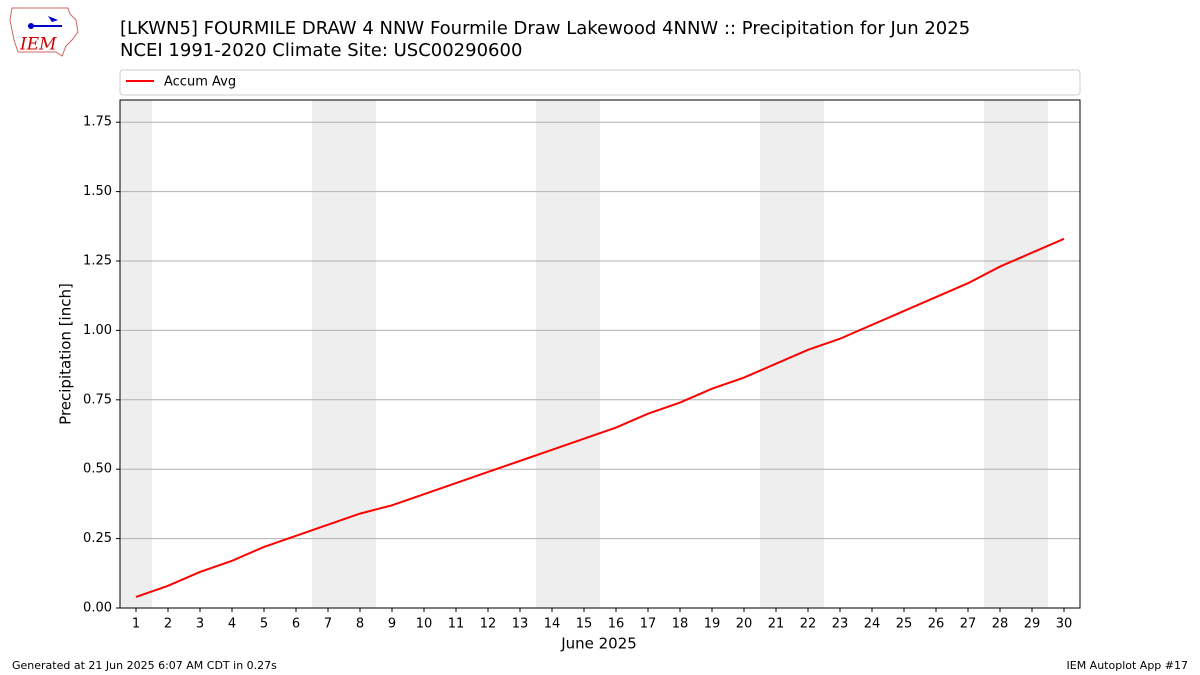 Image resolution: width=1200 pixels, height=675 pixels. Describe the element at coordinates (744, 624) in the screenshot. I see `x-tick-label: 20` at that location.